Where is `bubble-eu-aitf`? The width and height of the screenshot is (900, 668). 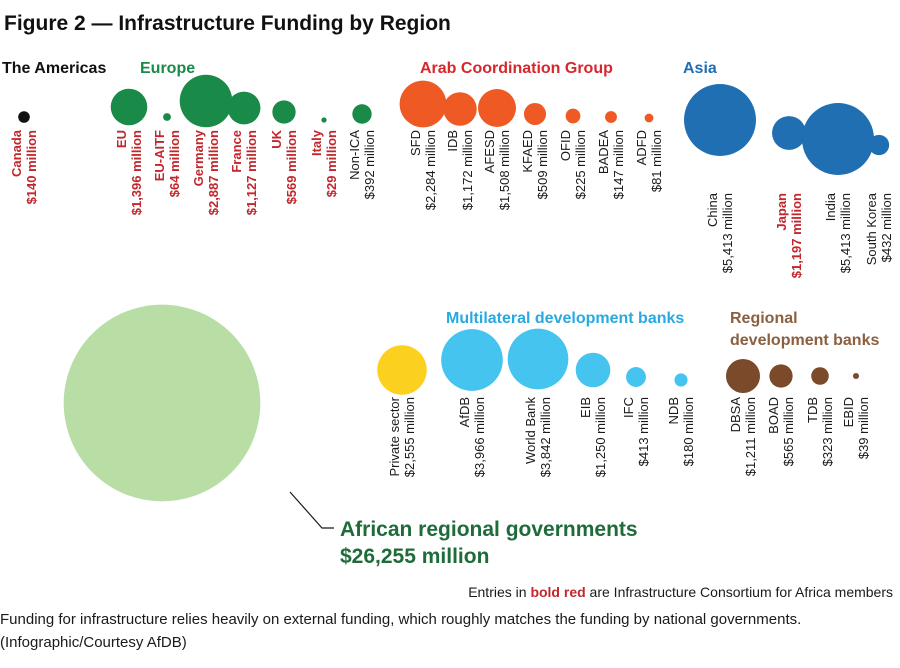
bubble-eu-aitf is located at coordinates (167, 117).